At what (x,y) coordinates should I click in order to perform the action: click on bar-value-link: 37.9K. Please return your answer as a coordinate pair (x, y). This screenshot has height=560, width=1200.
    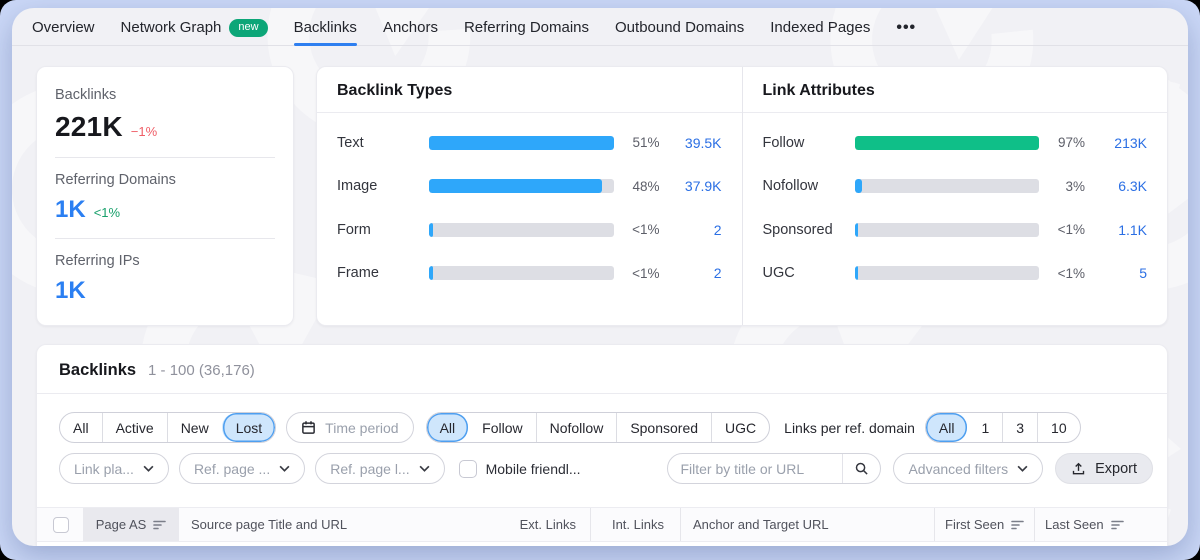
    Looking at the image, I should click on (703, 186).